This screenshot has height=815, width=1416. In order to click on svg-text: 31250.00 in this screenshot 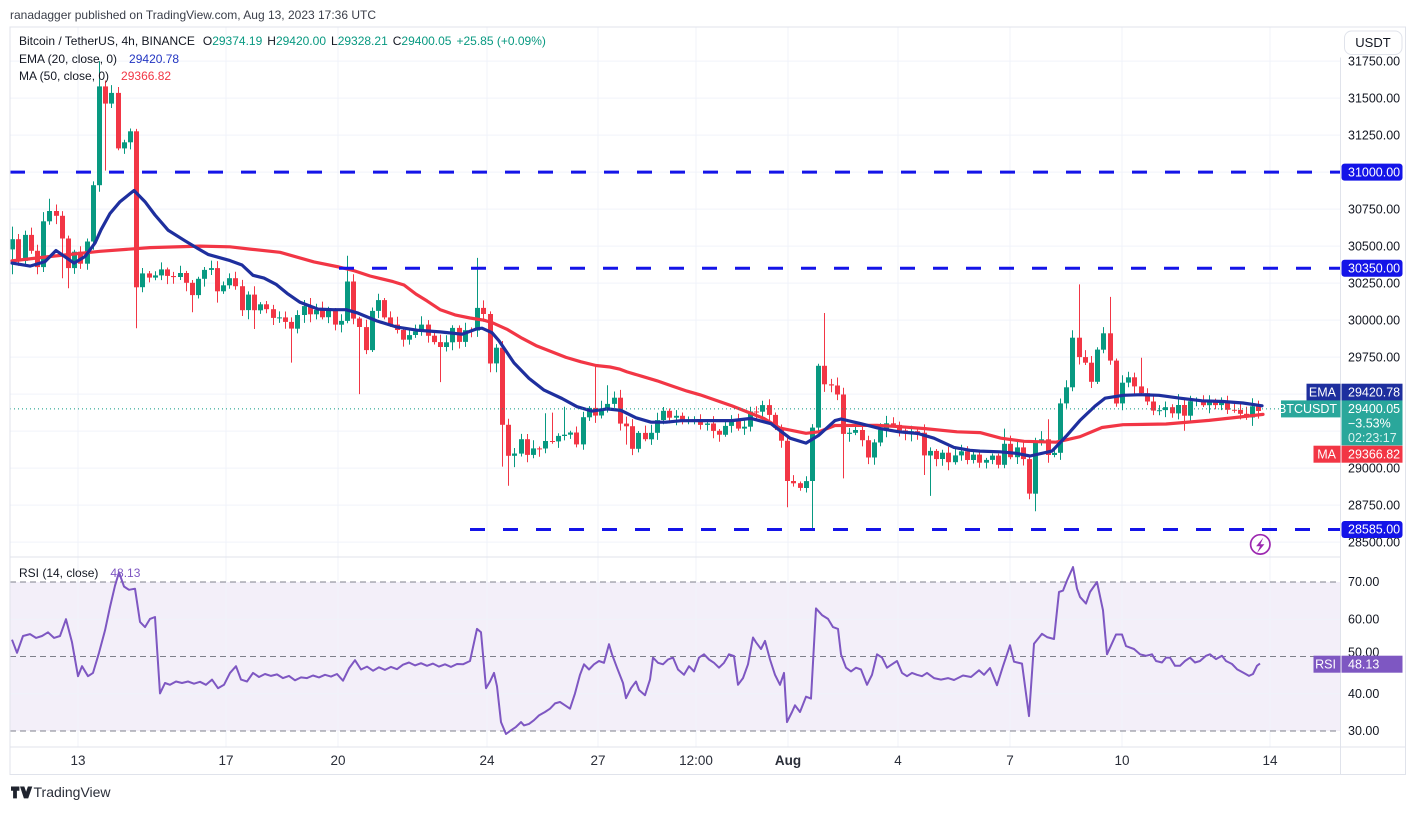, I will do `click(1374, 135)`.